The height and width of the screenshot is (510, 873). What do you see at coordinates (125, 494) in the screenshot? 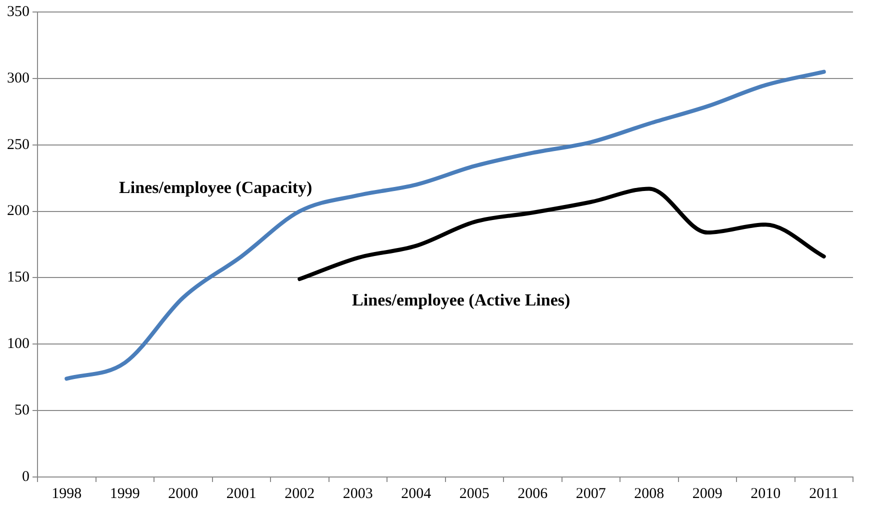
I see `x-tick-label: 1999` at bounding box center [125, 494].